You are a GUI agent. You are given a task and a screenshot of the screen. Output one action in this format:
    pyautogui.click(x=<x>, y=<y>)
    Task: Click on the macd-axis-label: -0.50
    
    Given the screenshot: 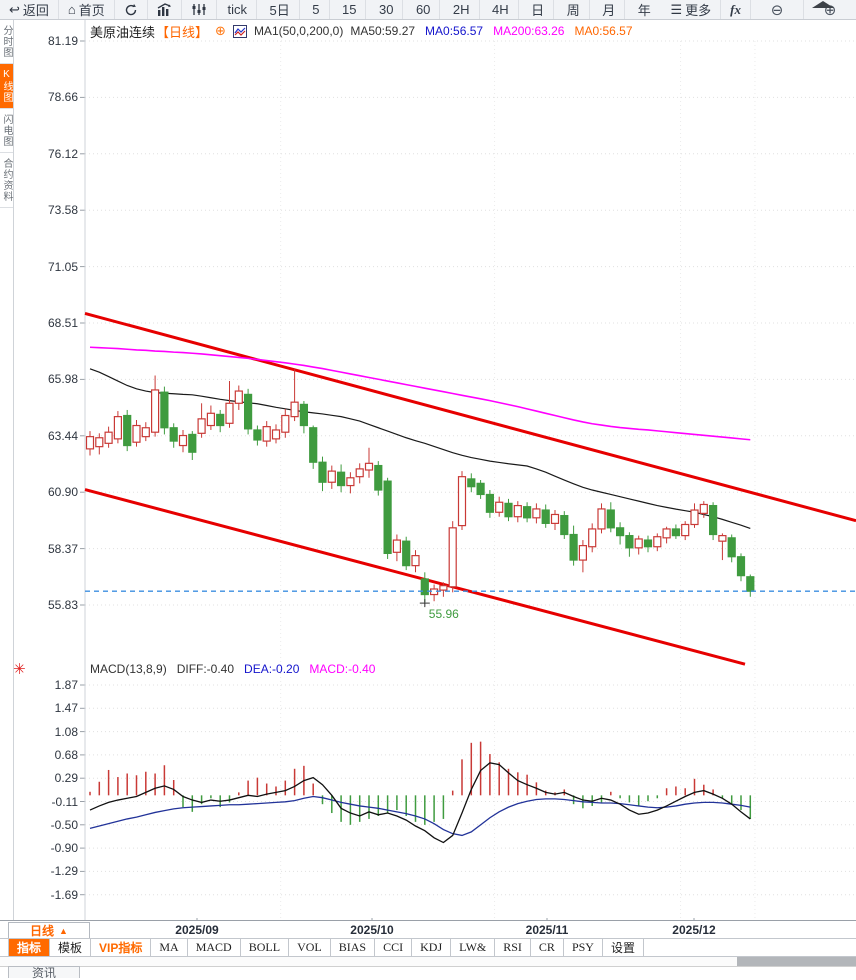 What is the action you would take?
    pyautogui.click(x=64, y=824)
    